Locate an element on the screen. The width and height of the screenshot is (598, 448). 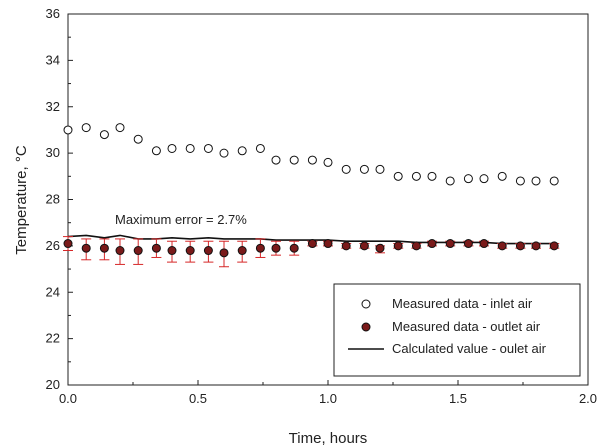
y-tick-label: 20 is located at coordinates (53, 384).